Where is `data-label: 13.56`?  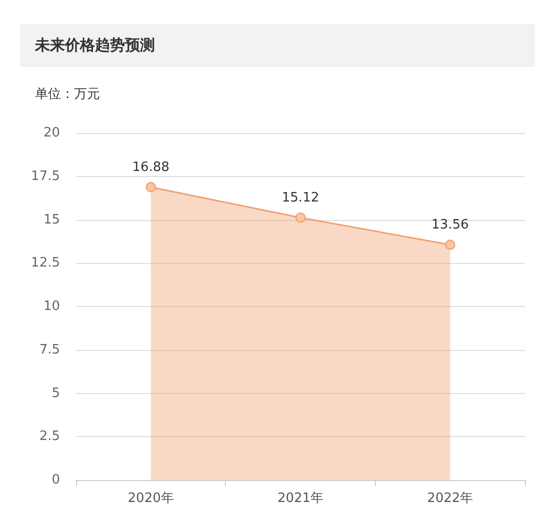 data-label: 13.56 is located at coordinates (450, 225).